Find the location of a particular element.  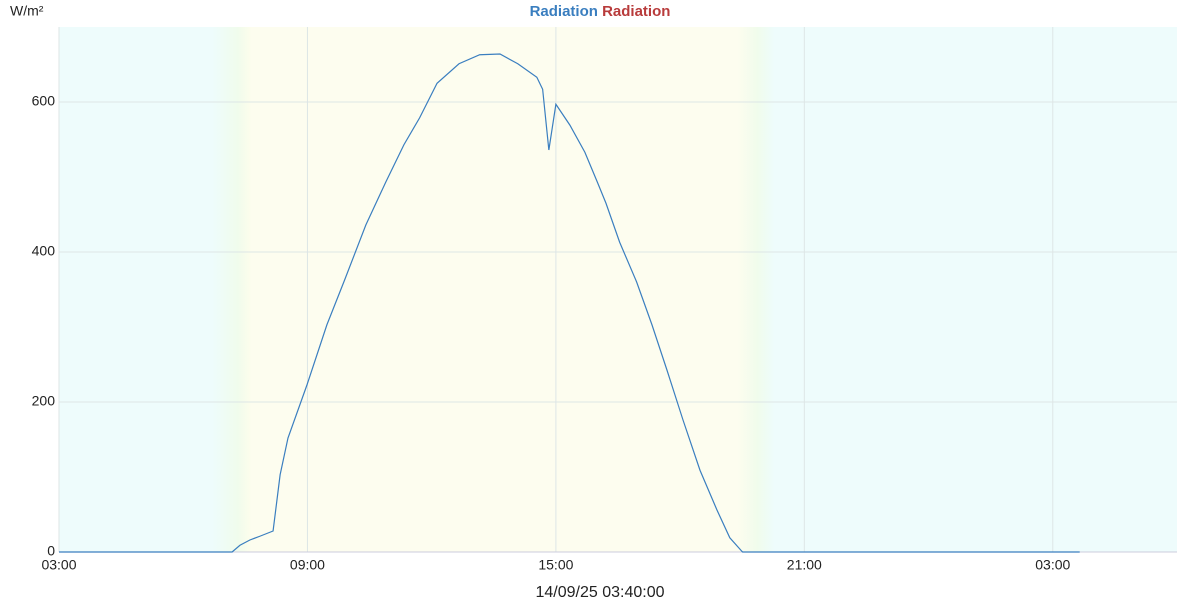

y-tick-label: 200 is located at coordinates (44, 401).